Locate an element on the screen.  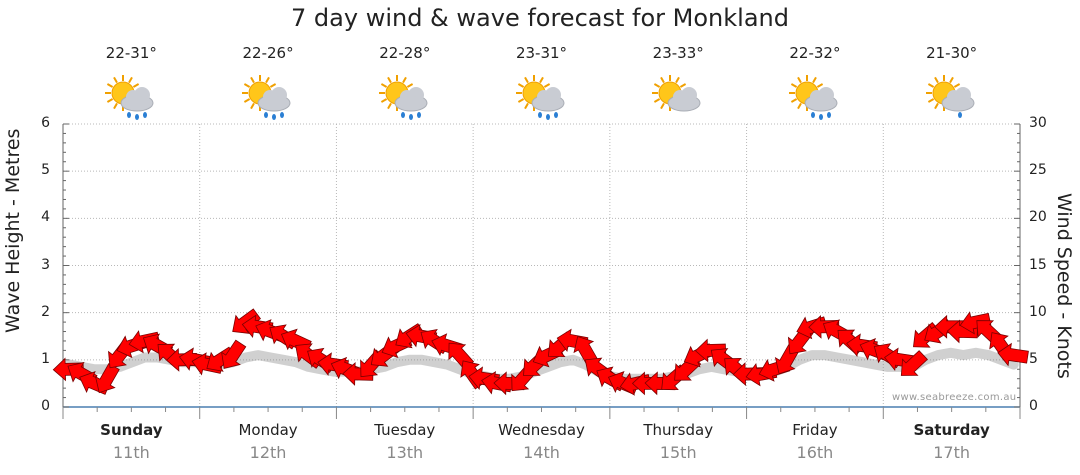
date-label: 14th is located at coordinates (541, 452).